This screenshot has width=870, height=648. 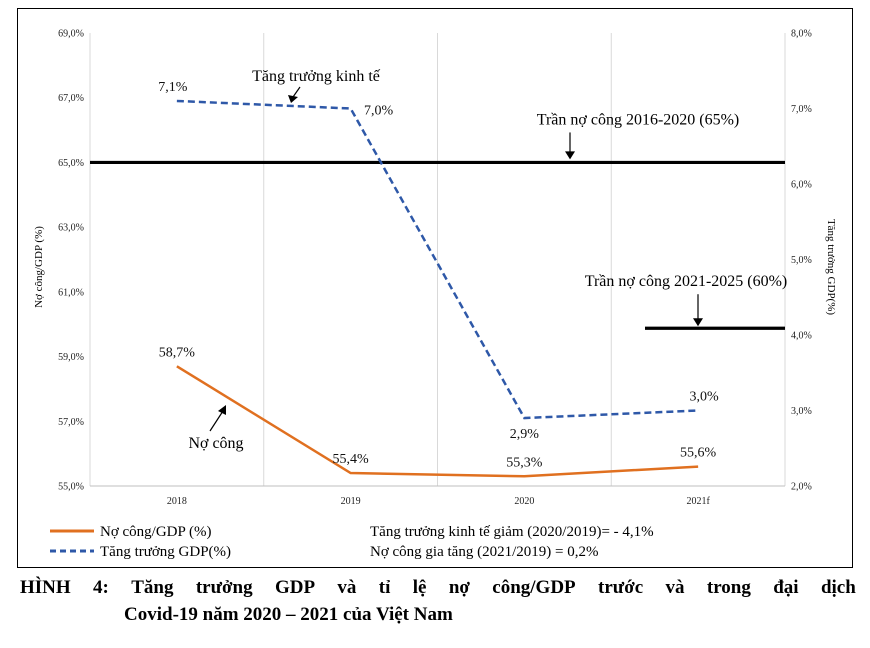 What do you see at coordinates (173, 87) in the screenshot?
I see `data-label-growth: 7,1%` at bounding box center [173, 87].